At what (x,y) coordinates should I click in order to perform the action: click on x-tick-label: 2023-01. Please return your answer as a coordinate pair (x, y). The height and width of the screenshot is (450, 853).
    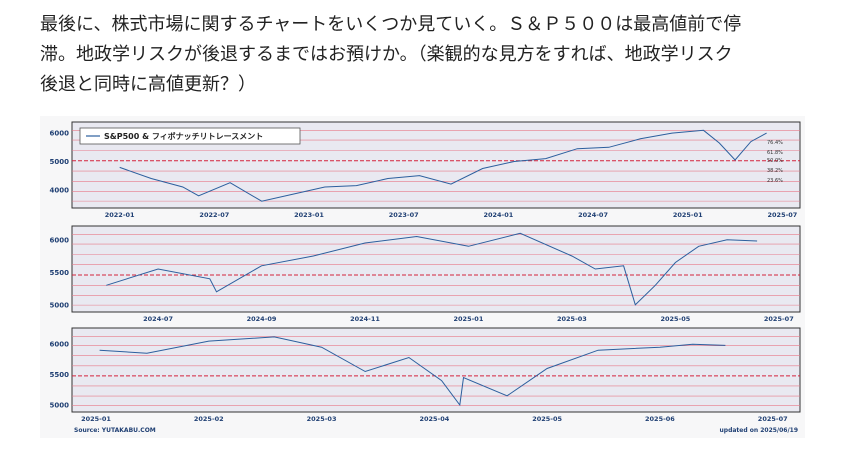
    Looking at the image, I should click on (309, 215).